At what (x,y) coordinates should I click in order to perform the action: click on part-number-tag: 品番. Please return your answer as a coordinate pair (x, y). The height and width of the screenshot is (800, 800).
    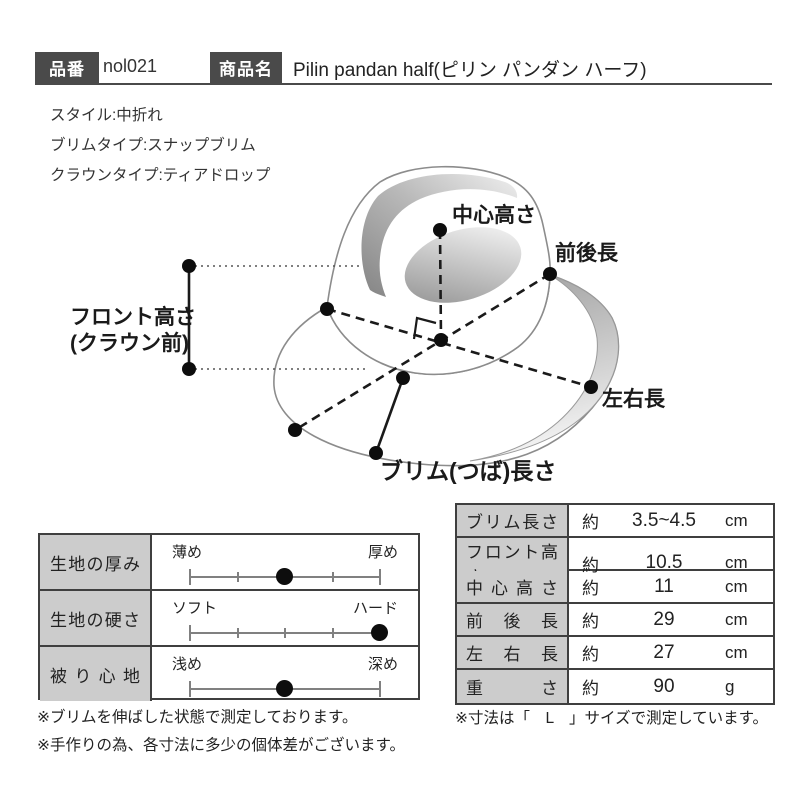
    Looking at the image, I should click on (67, 67).